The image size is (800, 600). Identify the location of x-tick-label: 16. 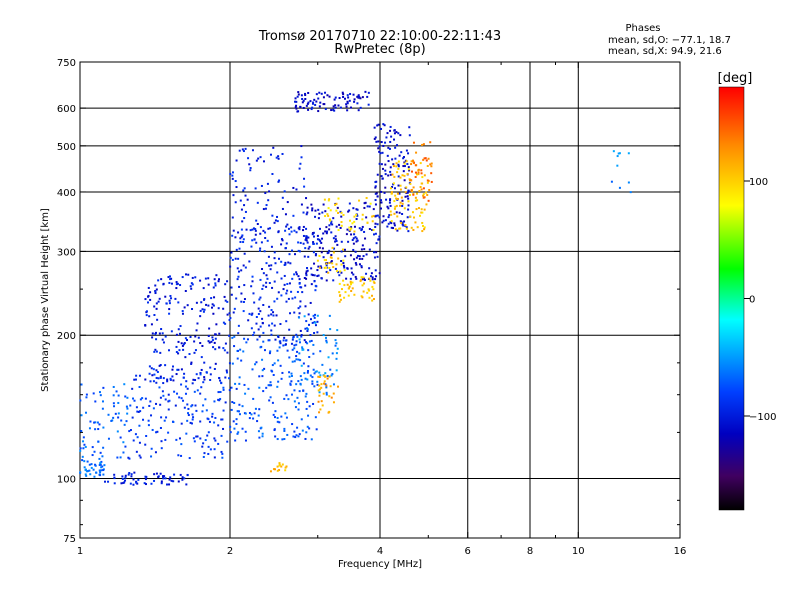
(680, 551).